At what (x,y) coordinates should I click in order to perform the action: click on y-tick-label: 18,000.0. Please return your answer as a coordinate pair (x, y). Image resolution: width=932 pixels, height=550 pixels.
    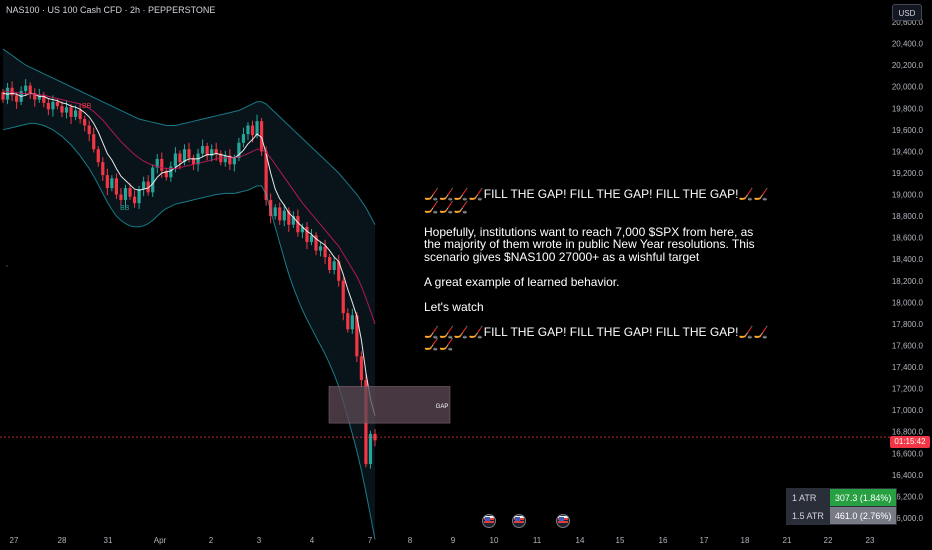
    Looking at the image, I should click on (908, 302).